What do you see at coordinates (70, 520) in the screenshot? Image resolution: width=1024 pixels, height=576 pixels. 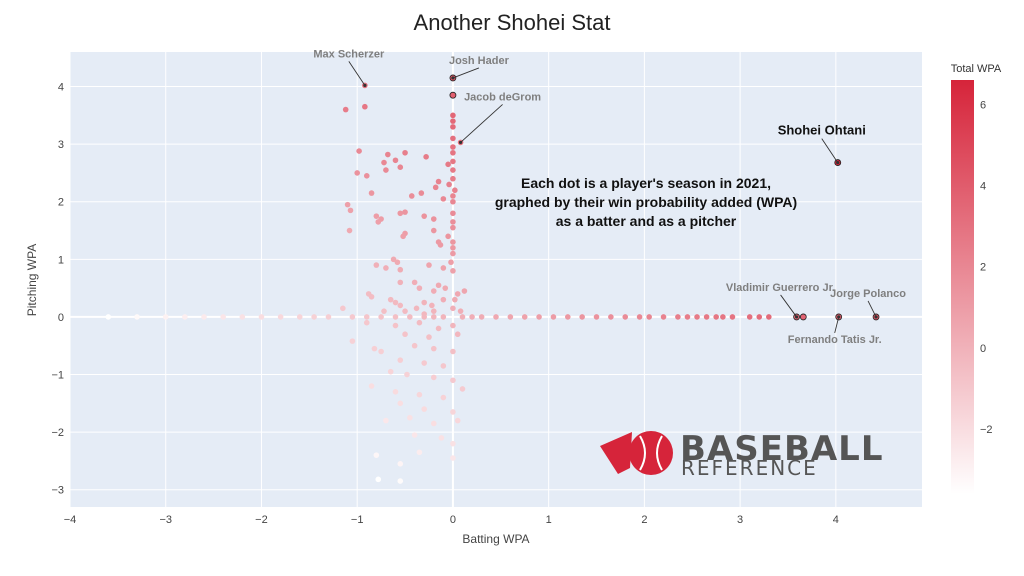 I see `x-tick-label: −4` at bounding box center [70, 520].